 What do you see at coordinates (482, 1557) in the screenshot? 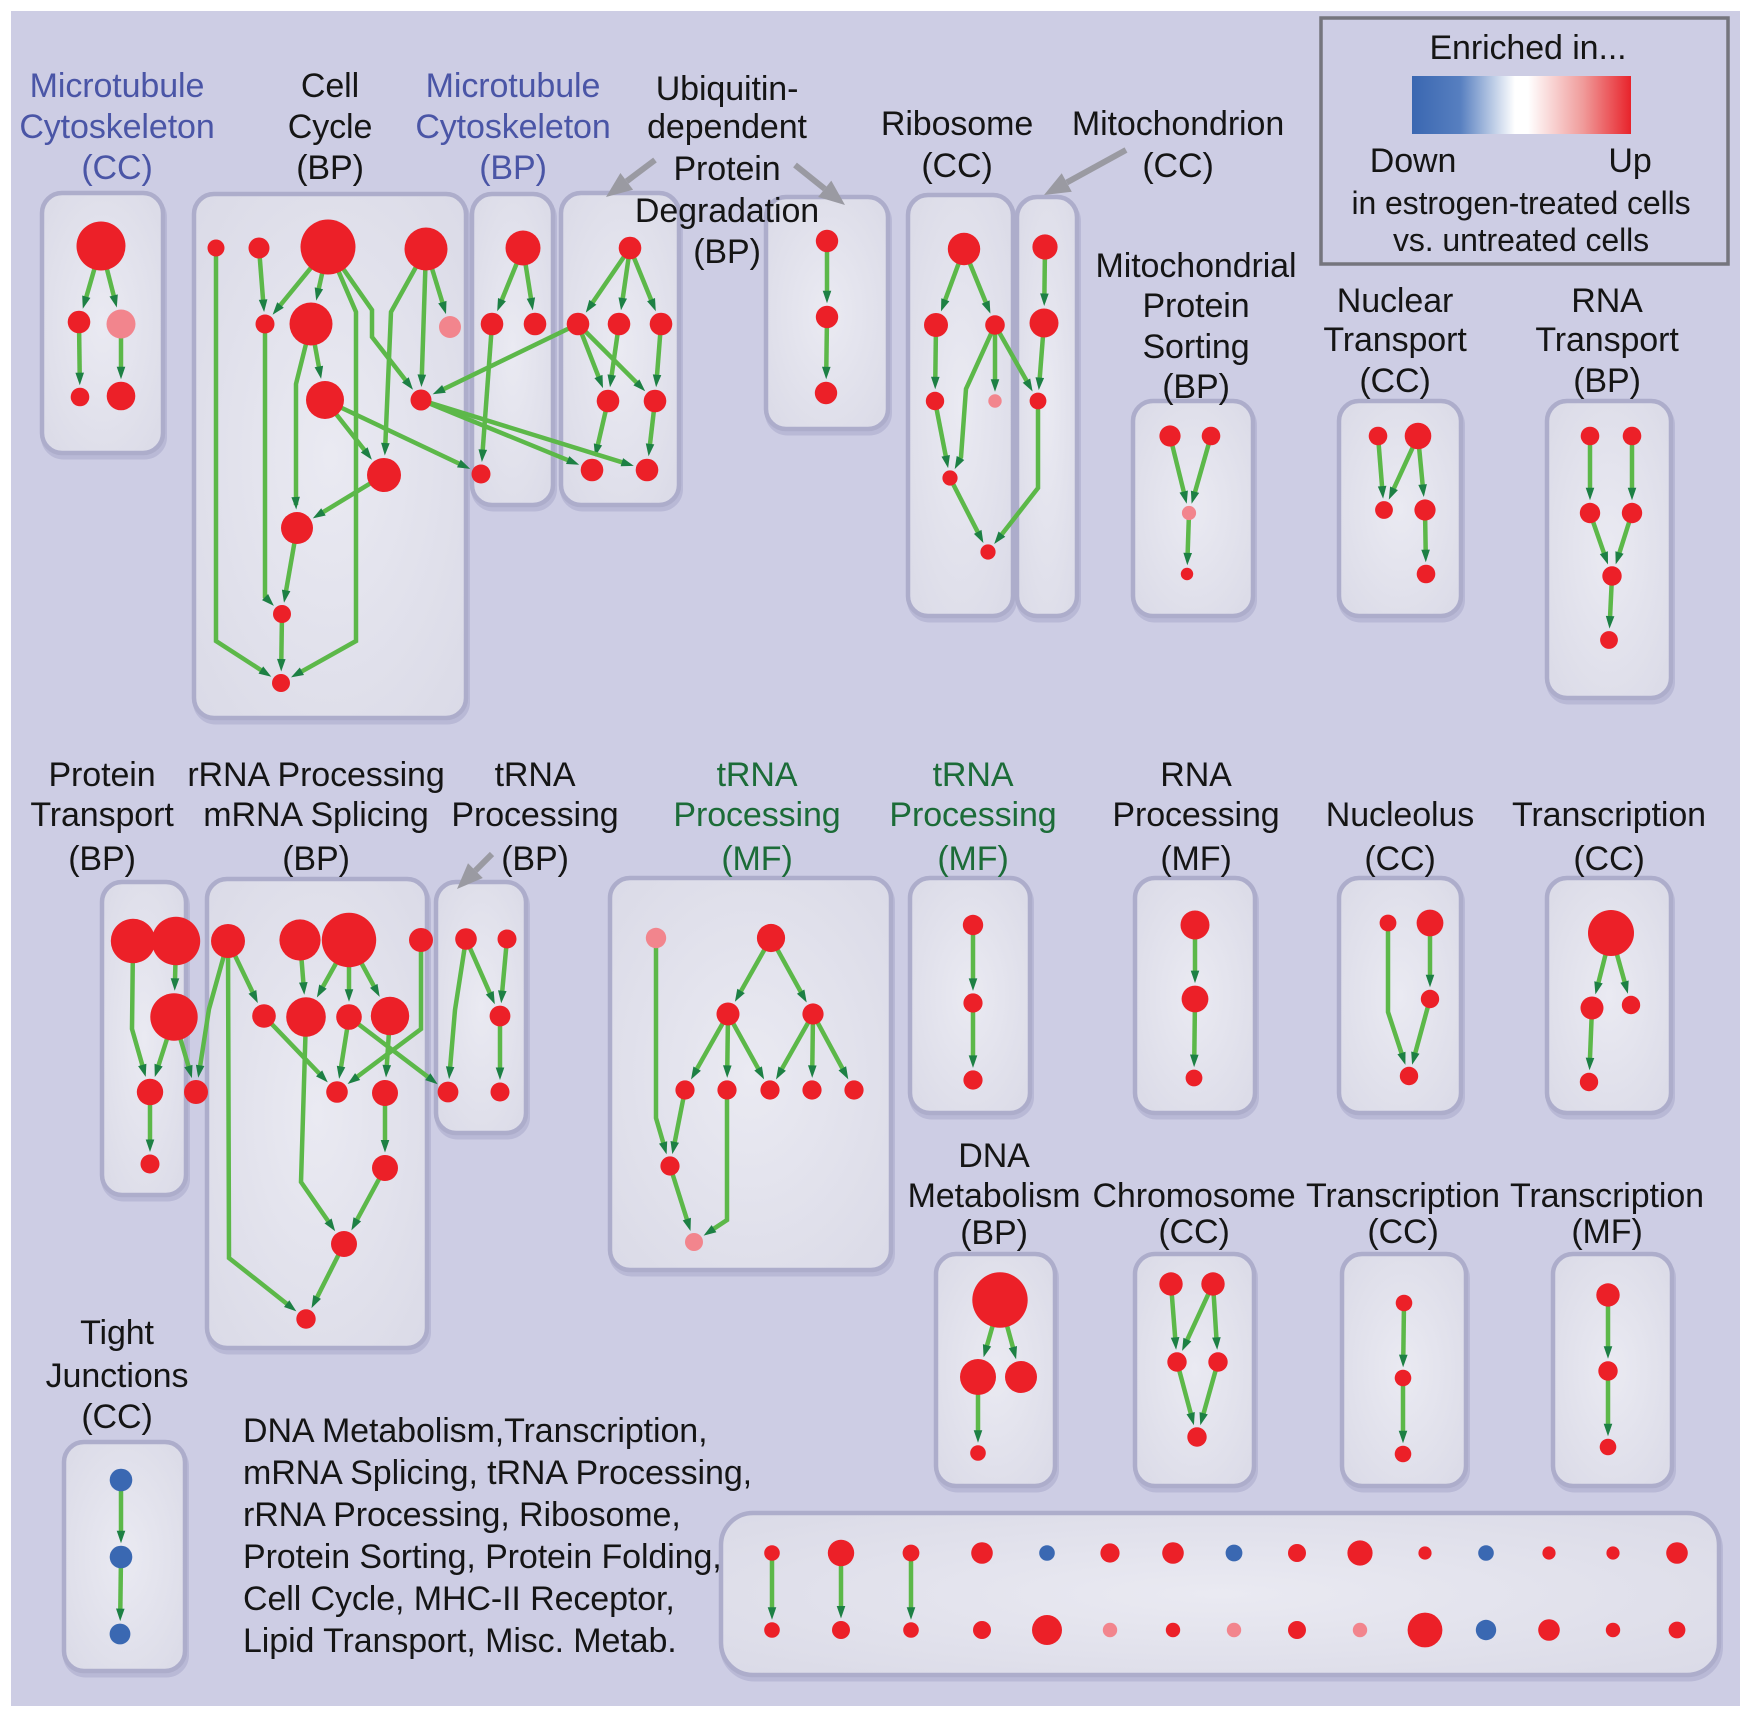
I see `svg-text:Protein Sorting, Protein Foldi: Protein Sorting, Protein Folding,` at bounding box center [482, 1557].